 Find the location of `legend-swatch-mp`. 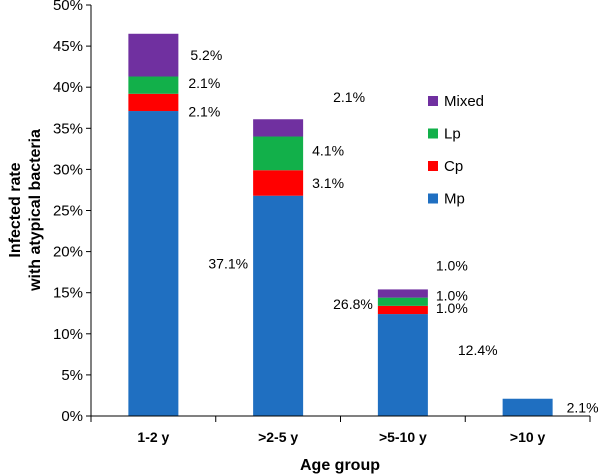

legend-swatch-mp is located at coordinates (433, 198).